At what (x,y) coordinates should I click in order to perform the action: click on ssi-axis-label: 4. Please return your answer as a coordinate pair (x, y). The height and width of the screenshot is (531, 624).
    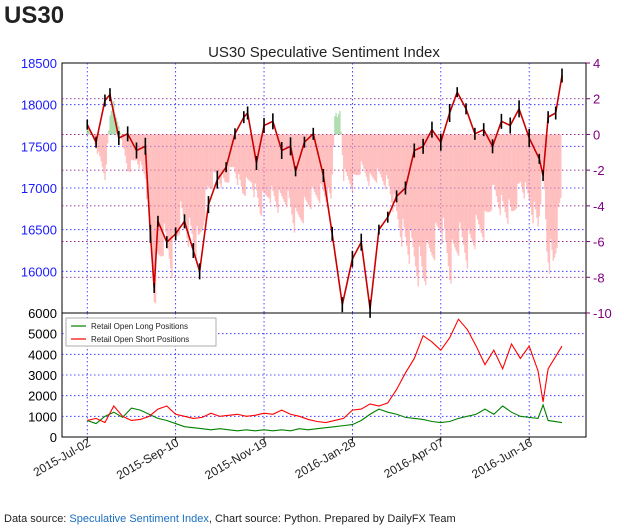
    Looking at the image, I should click on (596, 63).